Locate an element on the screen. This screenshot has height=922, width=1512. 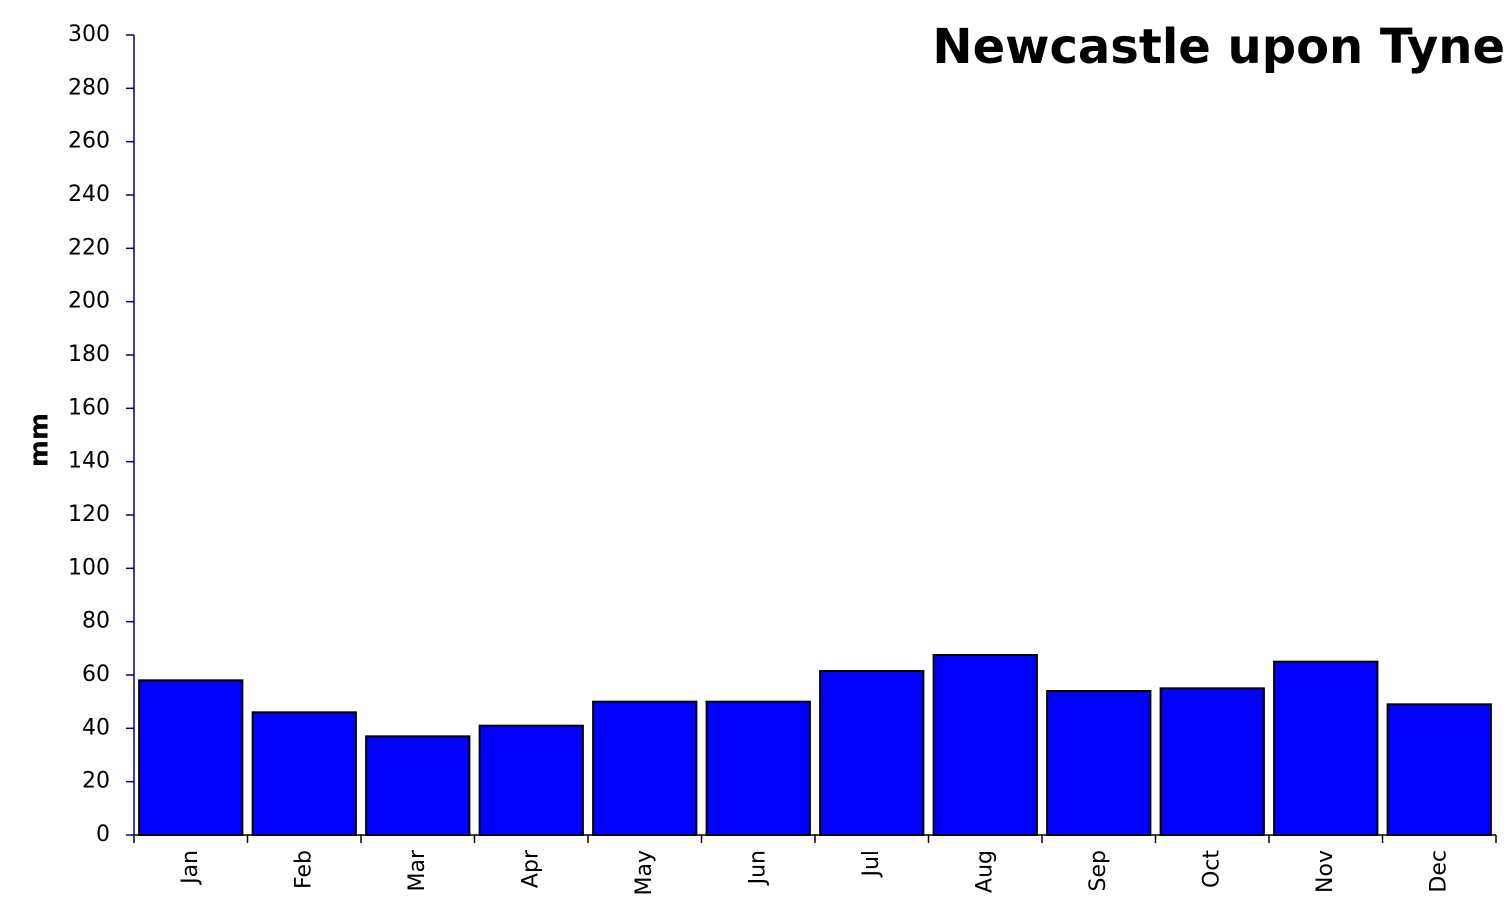
x-tick-label: Jul is located at coordinates (871, 864).